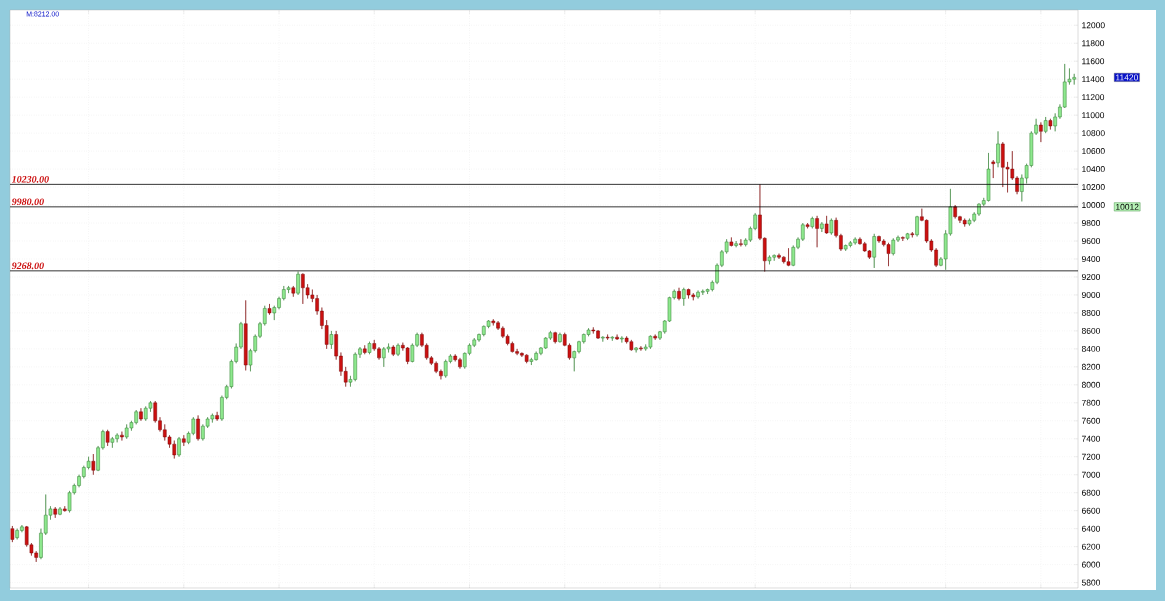  What do you see at coordinates (1093, 187) in the screenshot?
I see `y-tick-label: 10200` at bounding box center [1093, 187].